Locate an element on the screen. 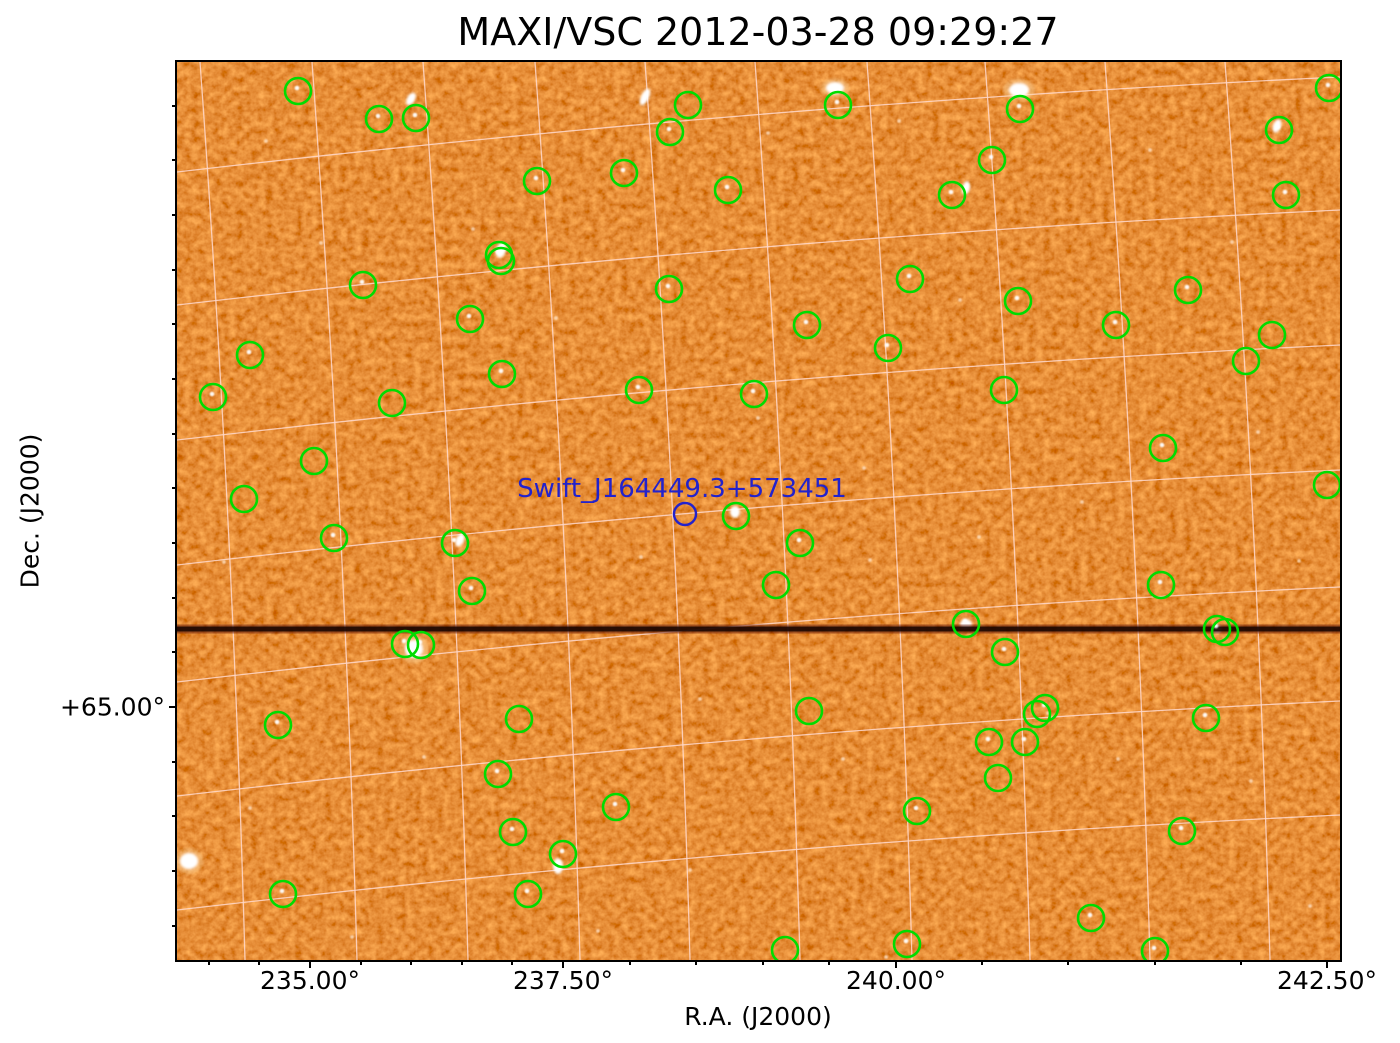  page-title: MAXI/VSC 2012-03-28 09:29:27 is located at coordinates (758, 32).